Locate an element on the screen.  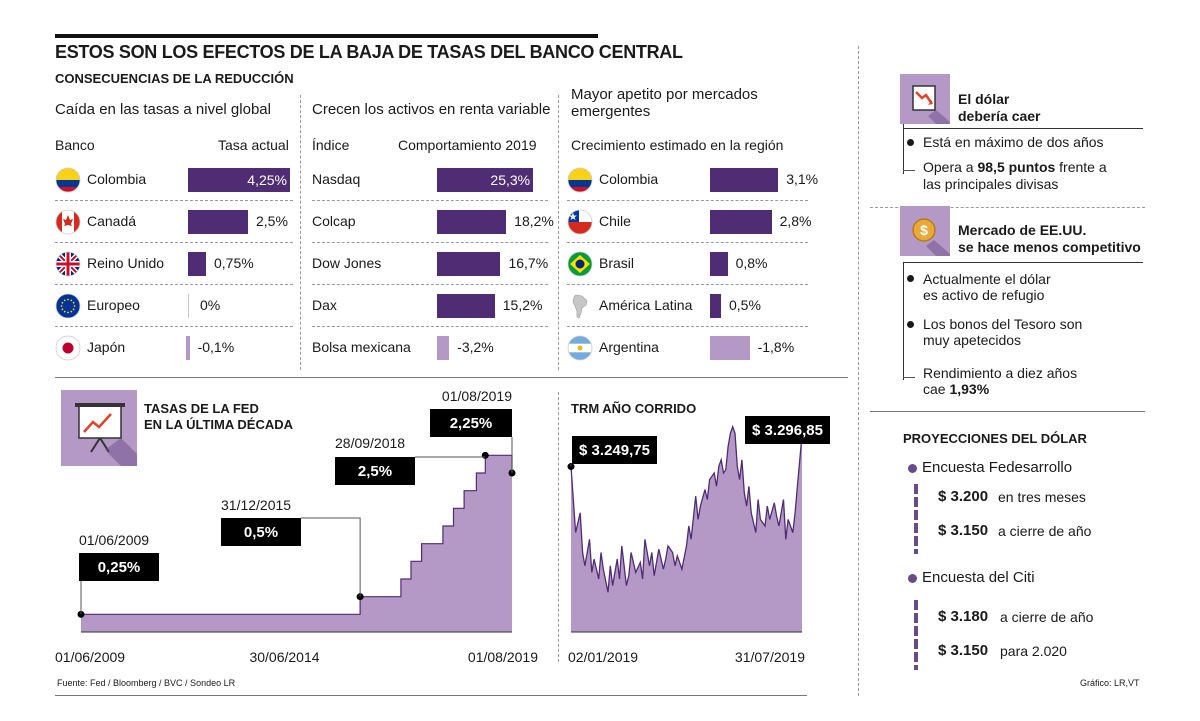
row-label: Dow Jones is located at coordinates (347, 263).